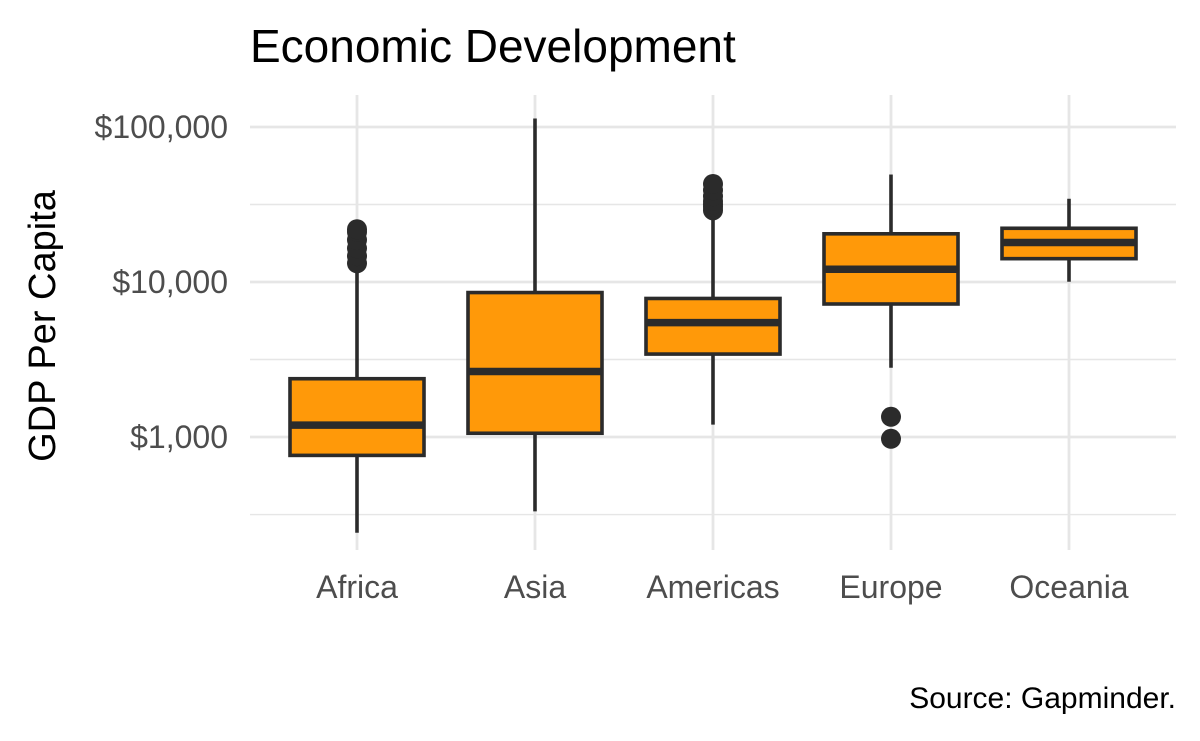  Describe the element at coordinates (890, 587) in the screenshot. I see `x-tick-label: Europe` at that location.